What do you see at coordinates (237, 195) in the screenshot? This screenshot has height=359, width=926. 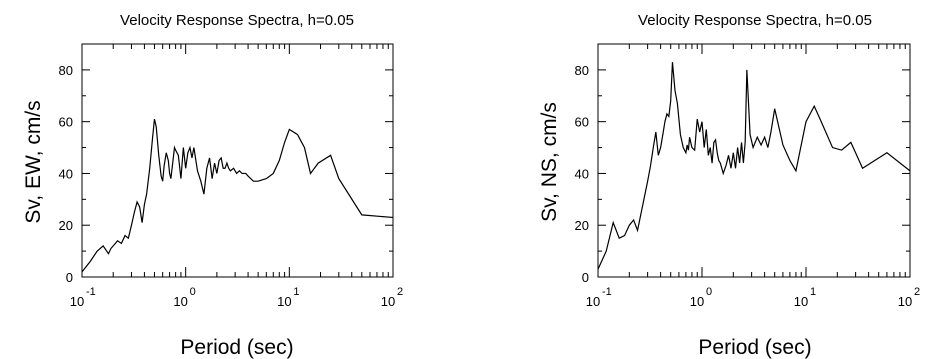 I see `series-line` at bounding box center [237, 195].